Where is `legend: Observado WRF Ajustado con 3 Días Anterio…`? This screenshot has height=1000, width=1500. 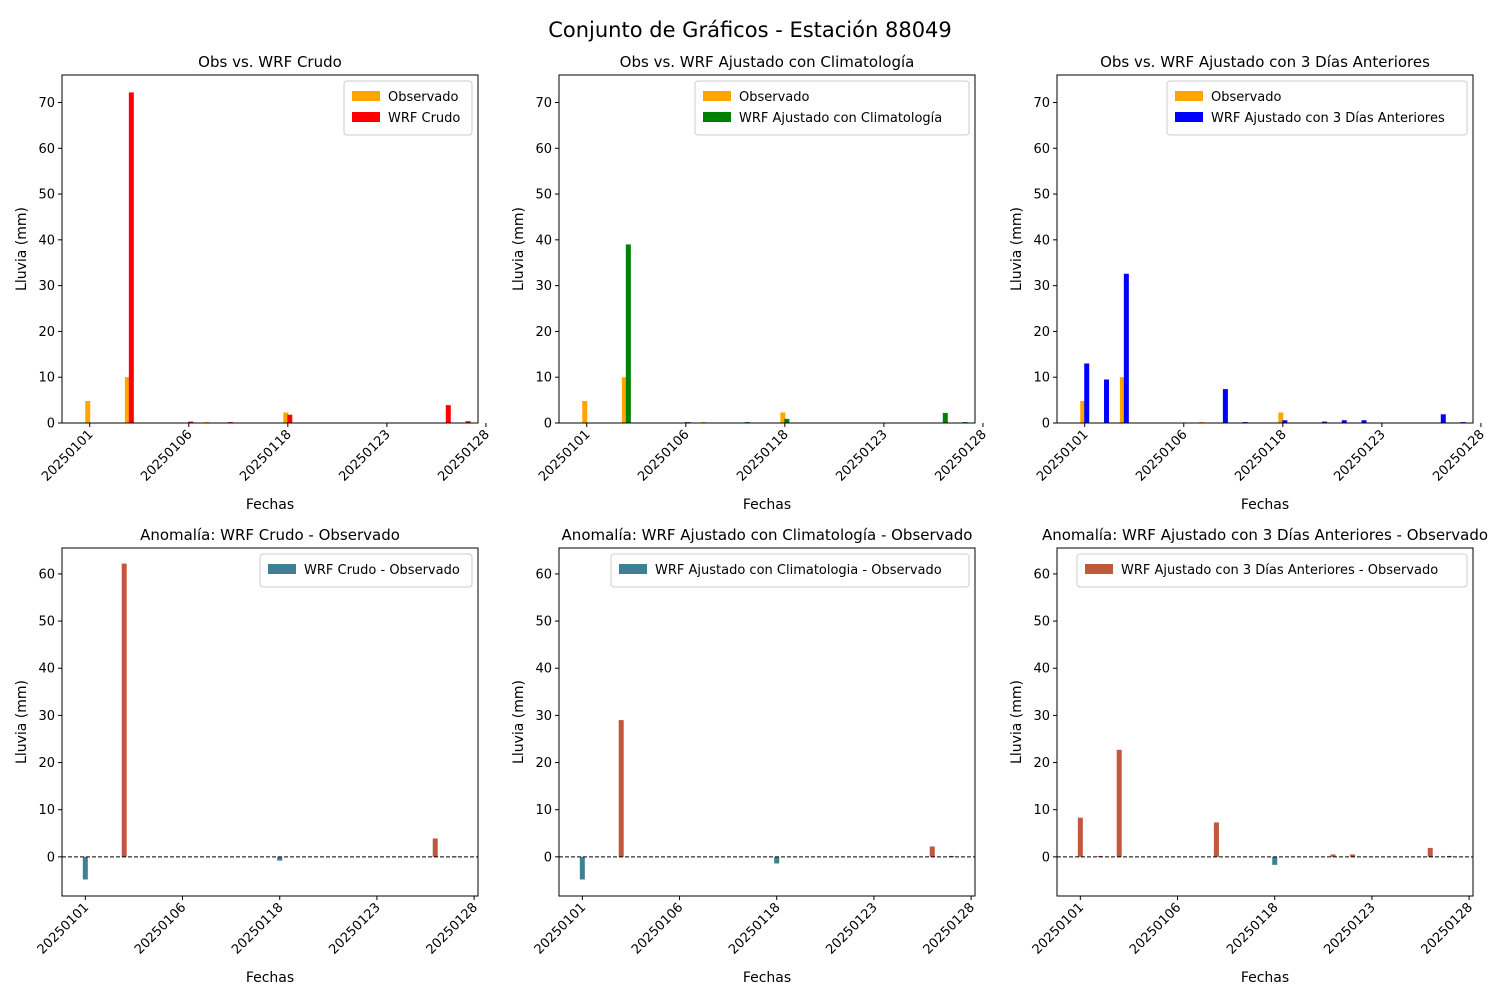
legend: Observado WRF Ajustado con 3 Días Anterio… is located at coordinates (1317, 108).